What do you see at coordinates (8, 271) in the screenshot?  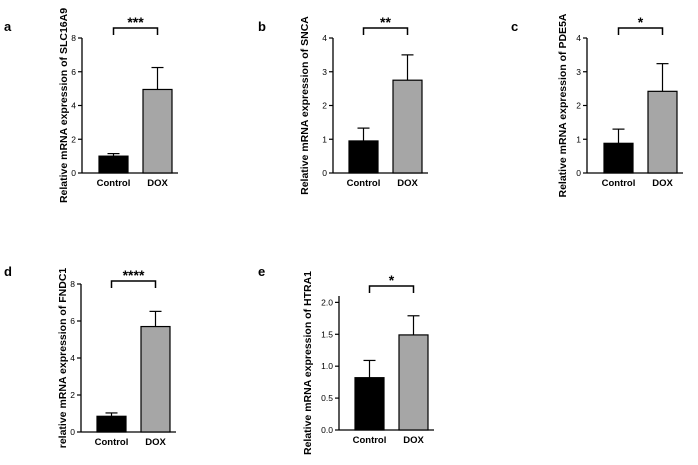 I see `panel-d-letter: d` at bounding box center [8, 271].